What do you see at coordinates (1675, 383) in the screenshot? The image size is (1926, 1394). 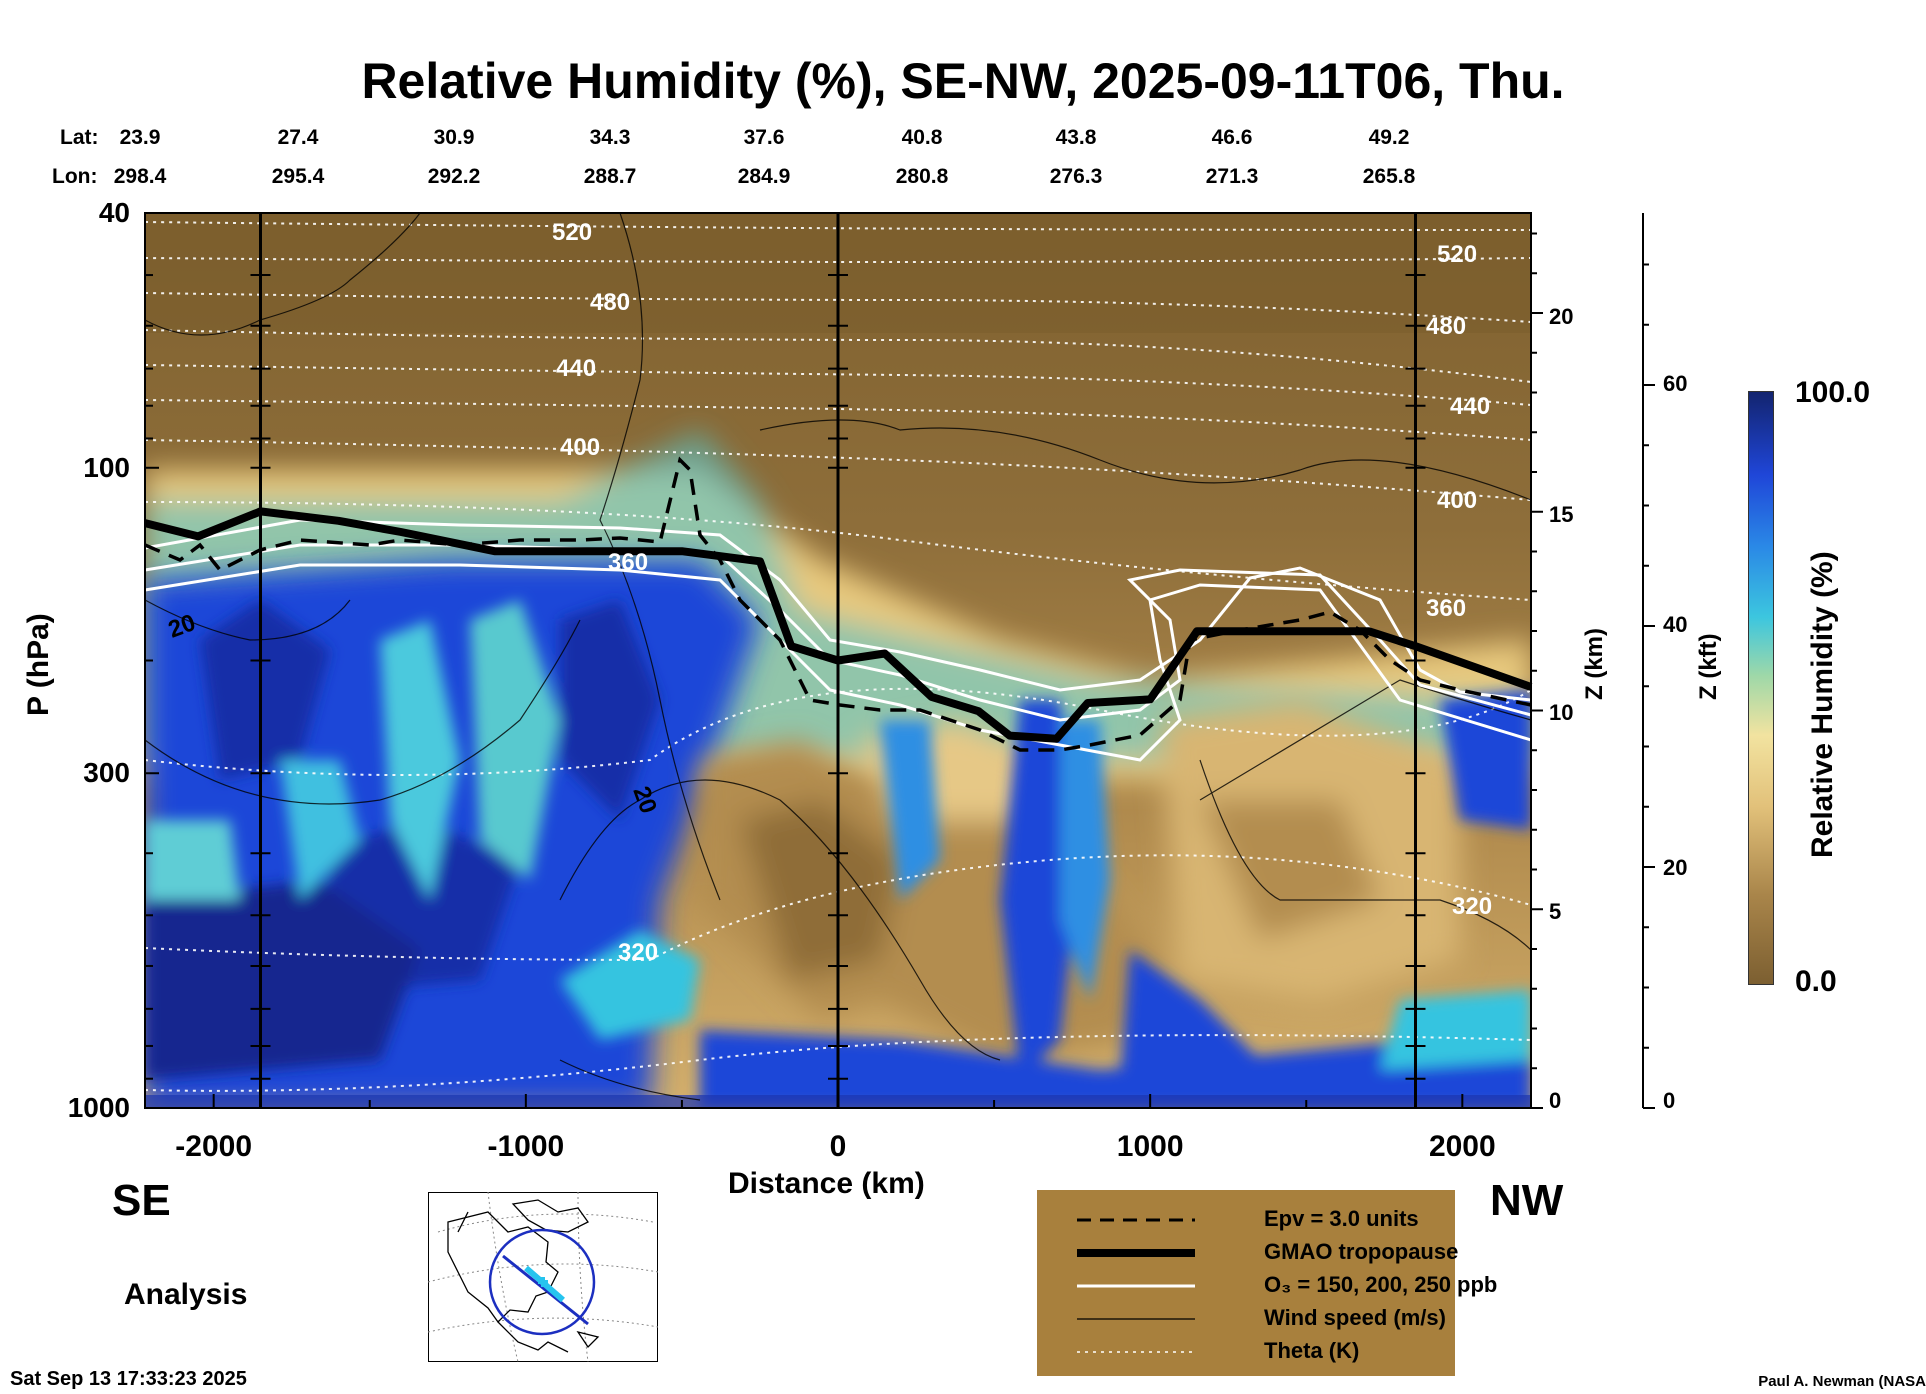 I see `zkft-tick: 60` at bounding box center [1675, 383].